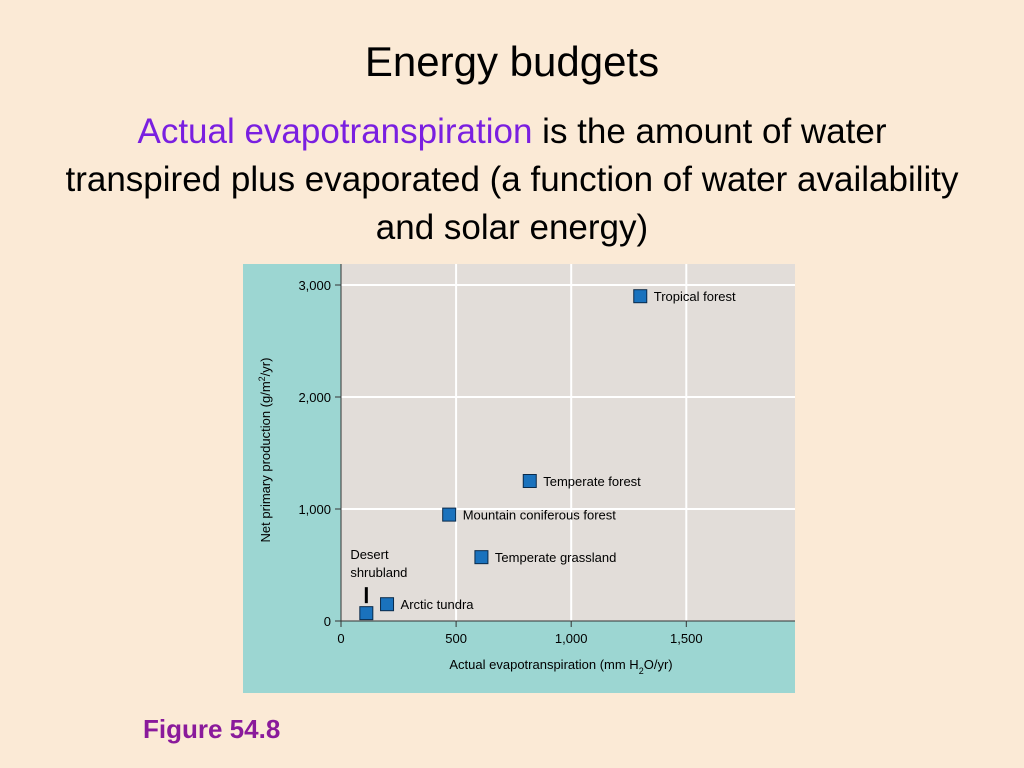  I want to click on y-tick-label: 3,000, so click(314, 285).